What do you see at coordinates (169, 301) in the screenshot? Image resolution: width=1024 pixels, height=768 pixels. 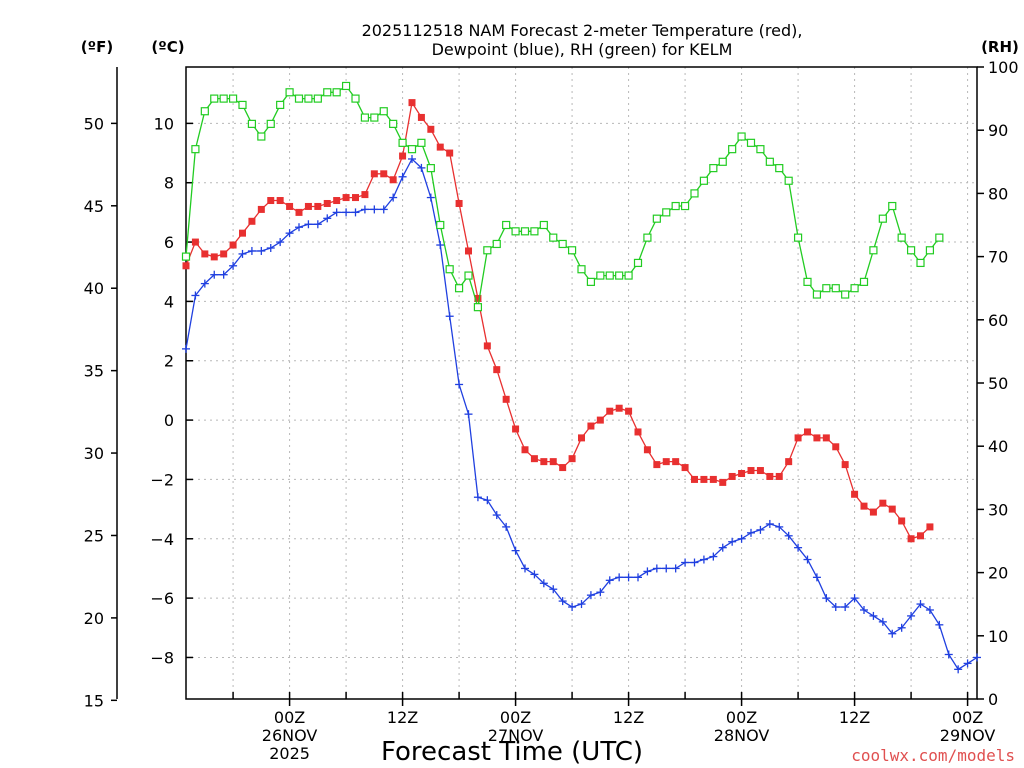 I see `c-tick-label: 4` at bounding box center [169, 301].